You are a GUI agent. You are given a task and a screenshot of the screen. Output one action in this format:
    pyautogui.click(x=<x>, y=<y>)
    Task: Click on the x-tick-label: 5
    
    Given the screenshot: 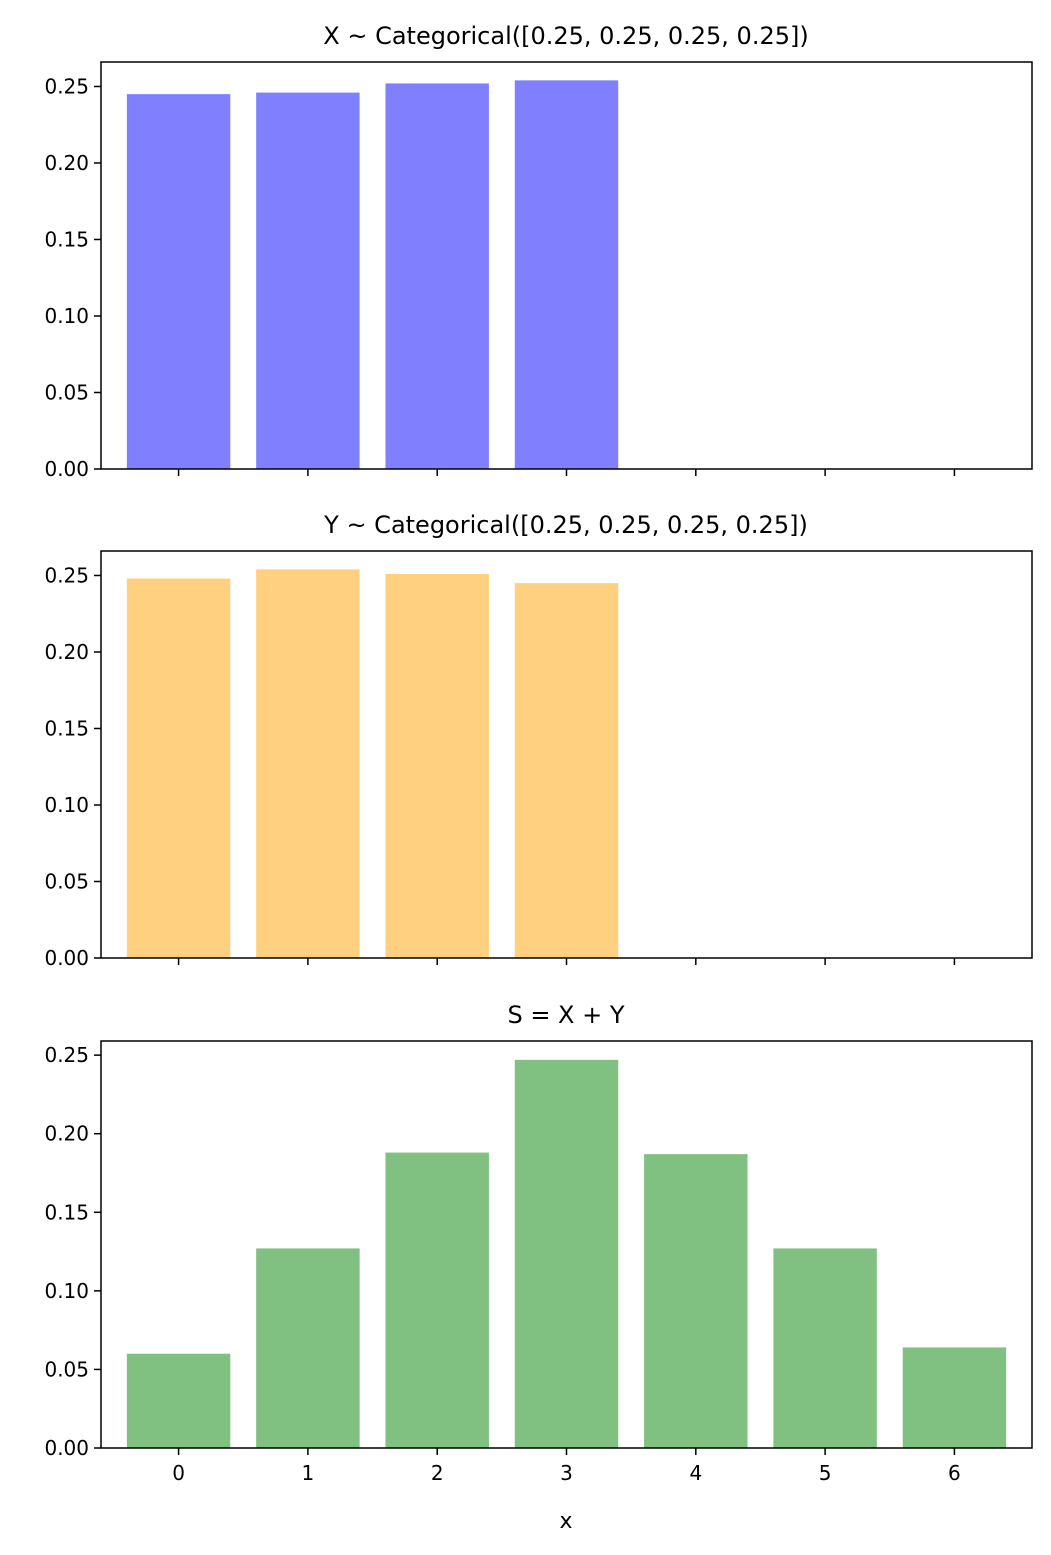 What is the action you would take?
    pyautogui.click(x=825, y=1473)
    